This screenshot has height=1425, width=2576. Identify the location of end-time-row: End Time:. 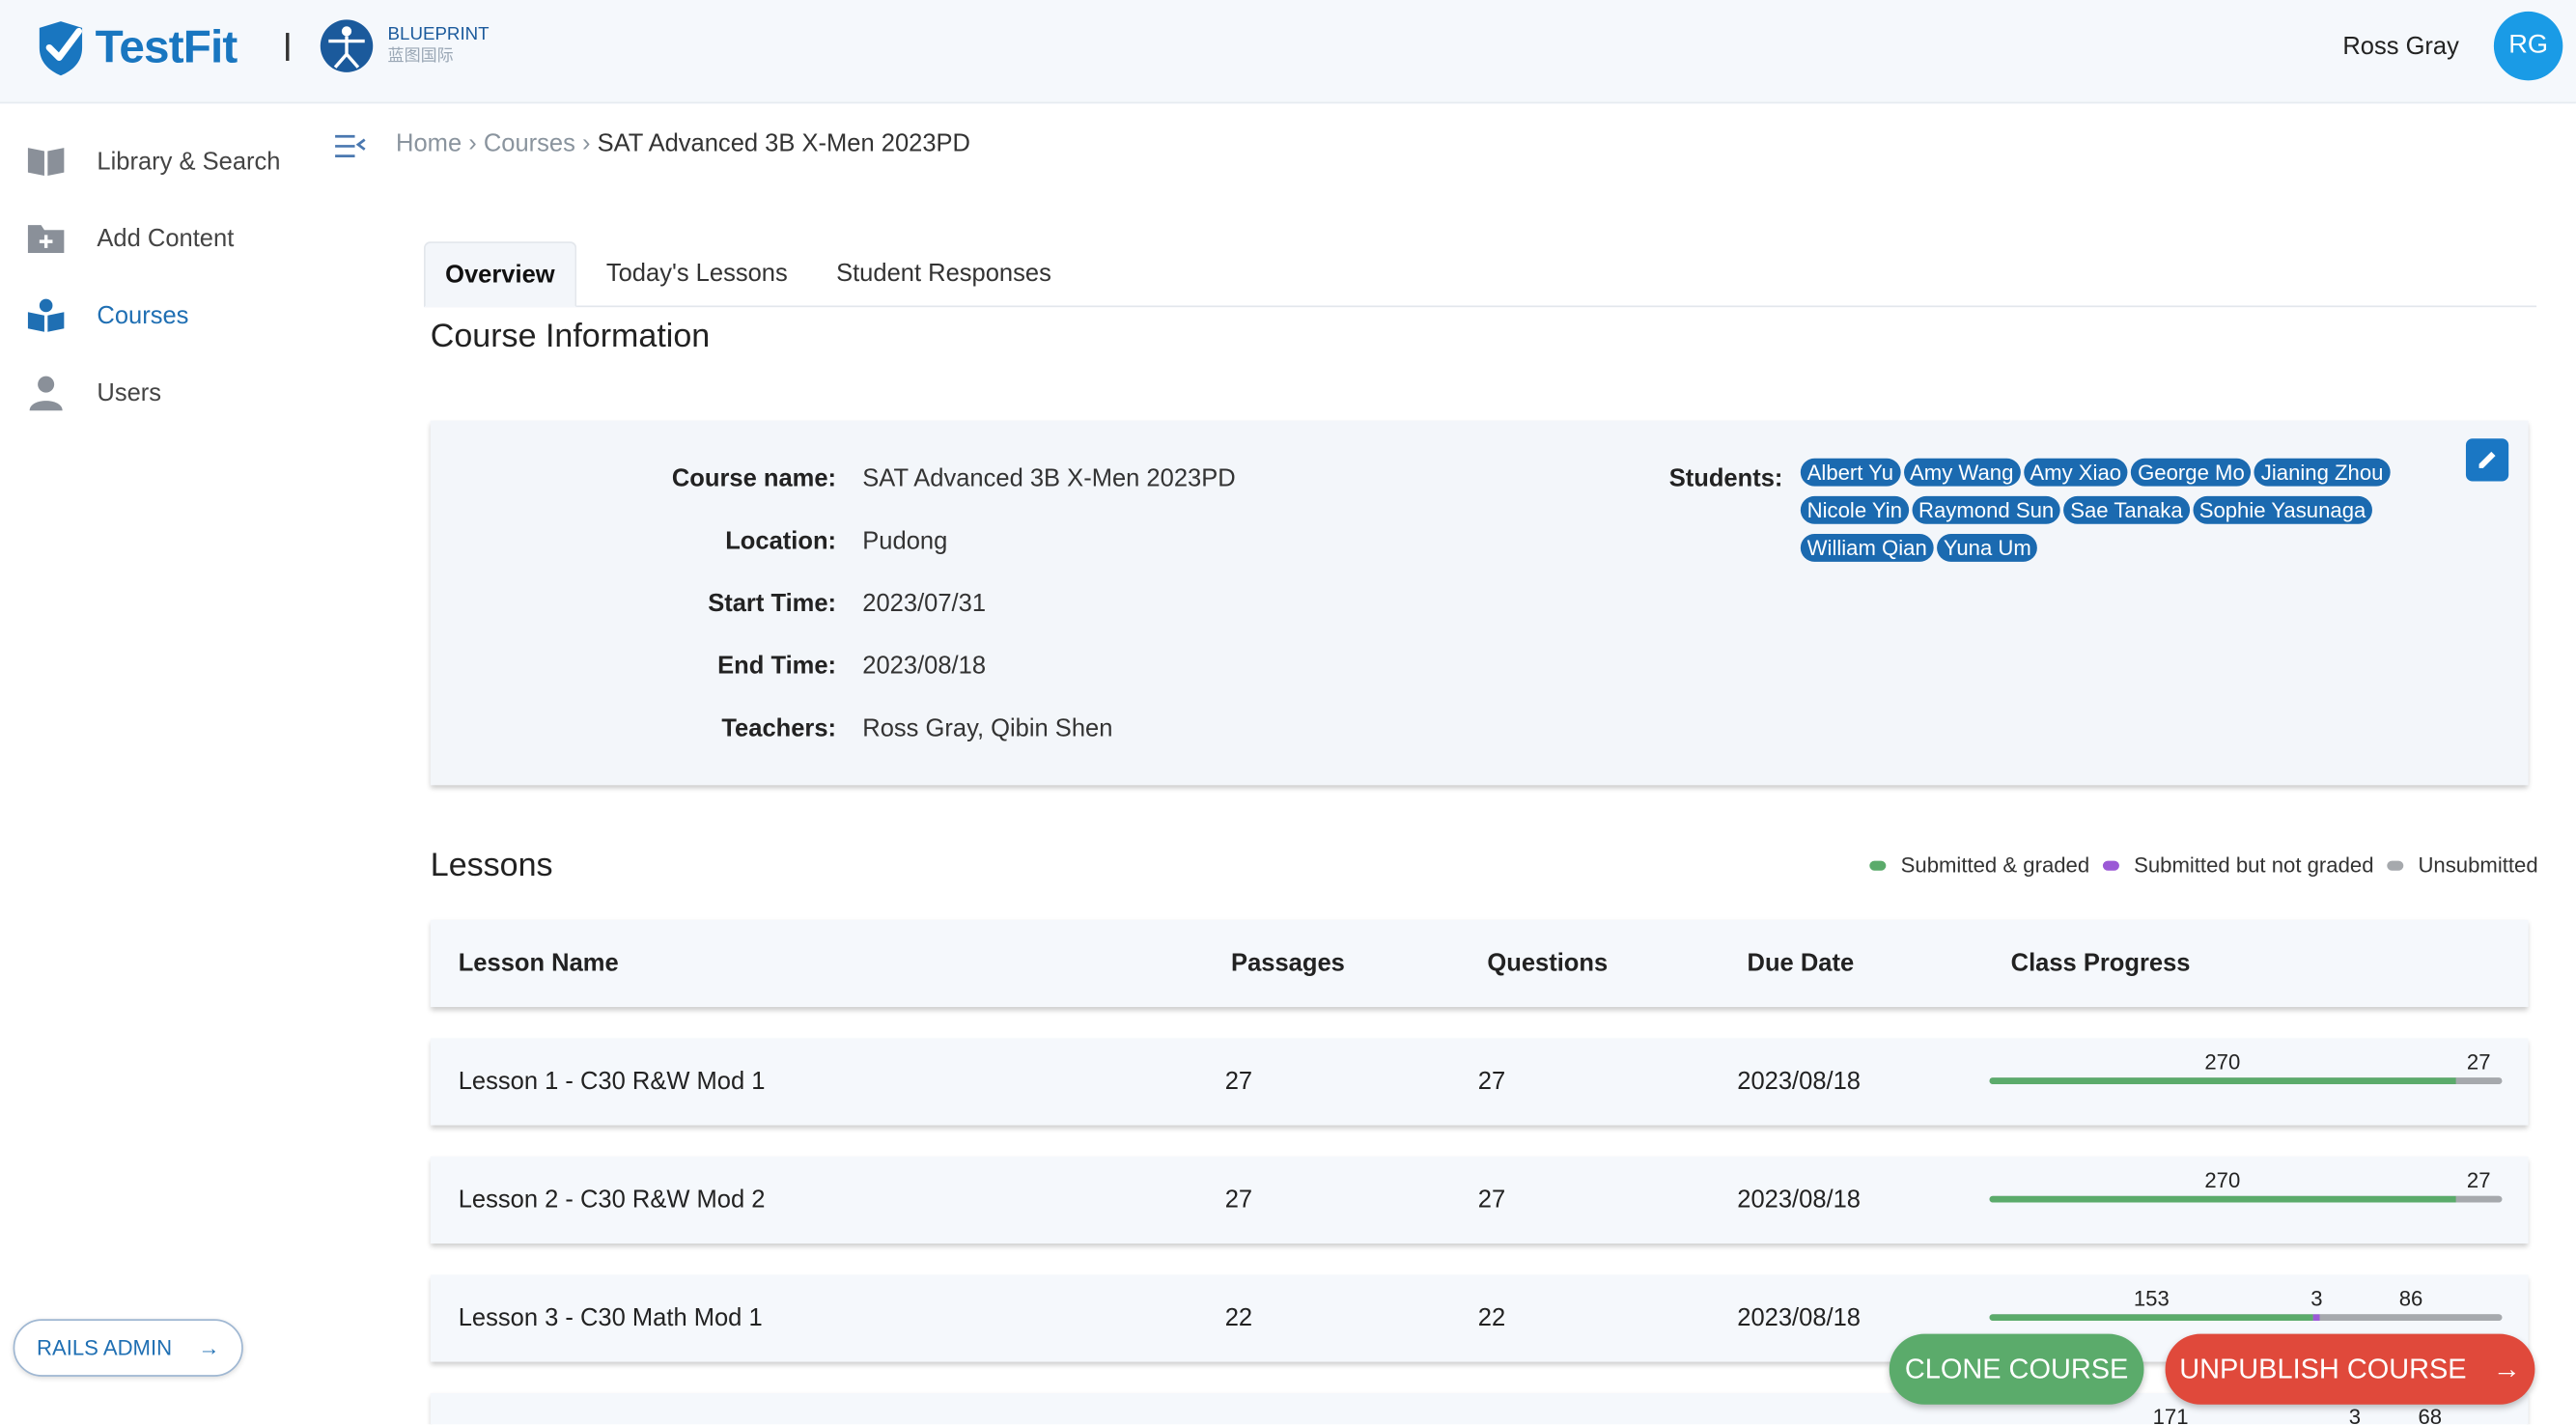
(672, 668).